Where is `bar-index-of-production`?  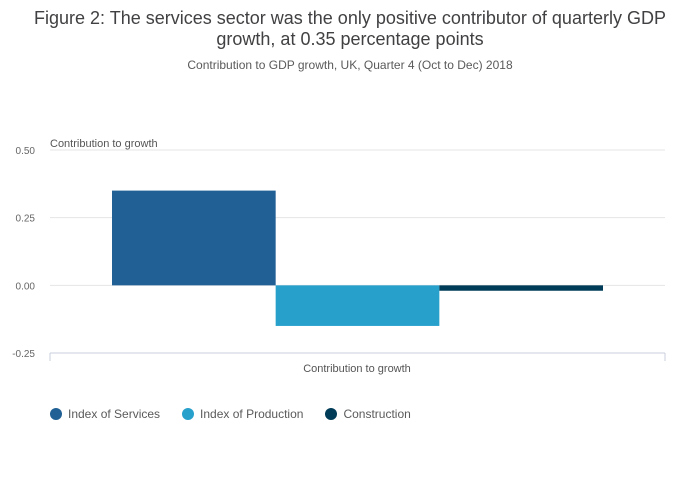 bar-index-of-production is located at coordinates (357, 305).